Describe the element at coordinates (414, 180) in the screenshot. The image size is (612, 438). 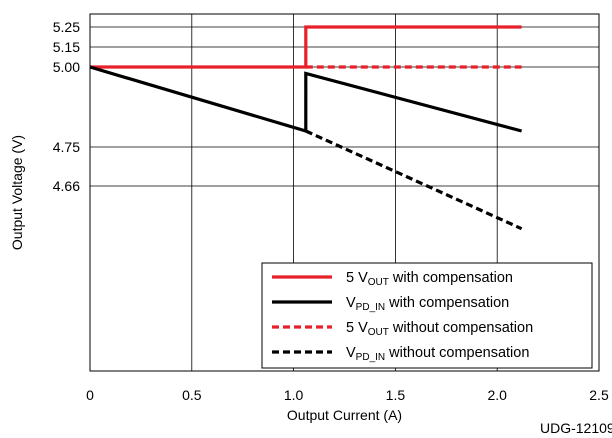
I see `series-line-vpd_nocomp` at that location.